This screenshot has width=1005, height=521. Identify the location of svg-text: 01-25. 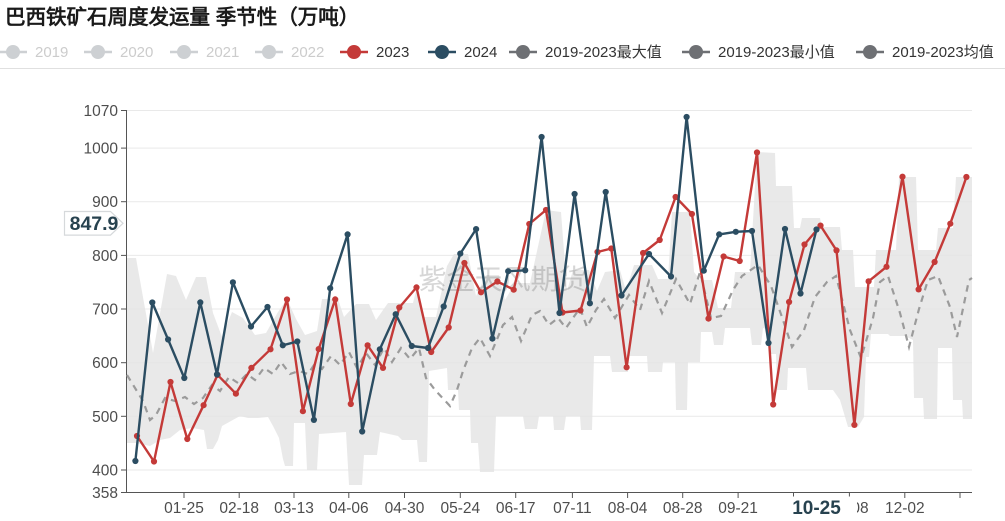
(184, 508).